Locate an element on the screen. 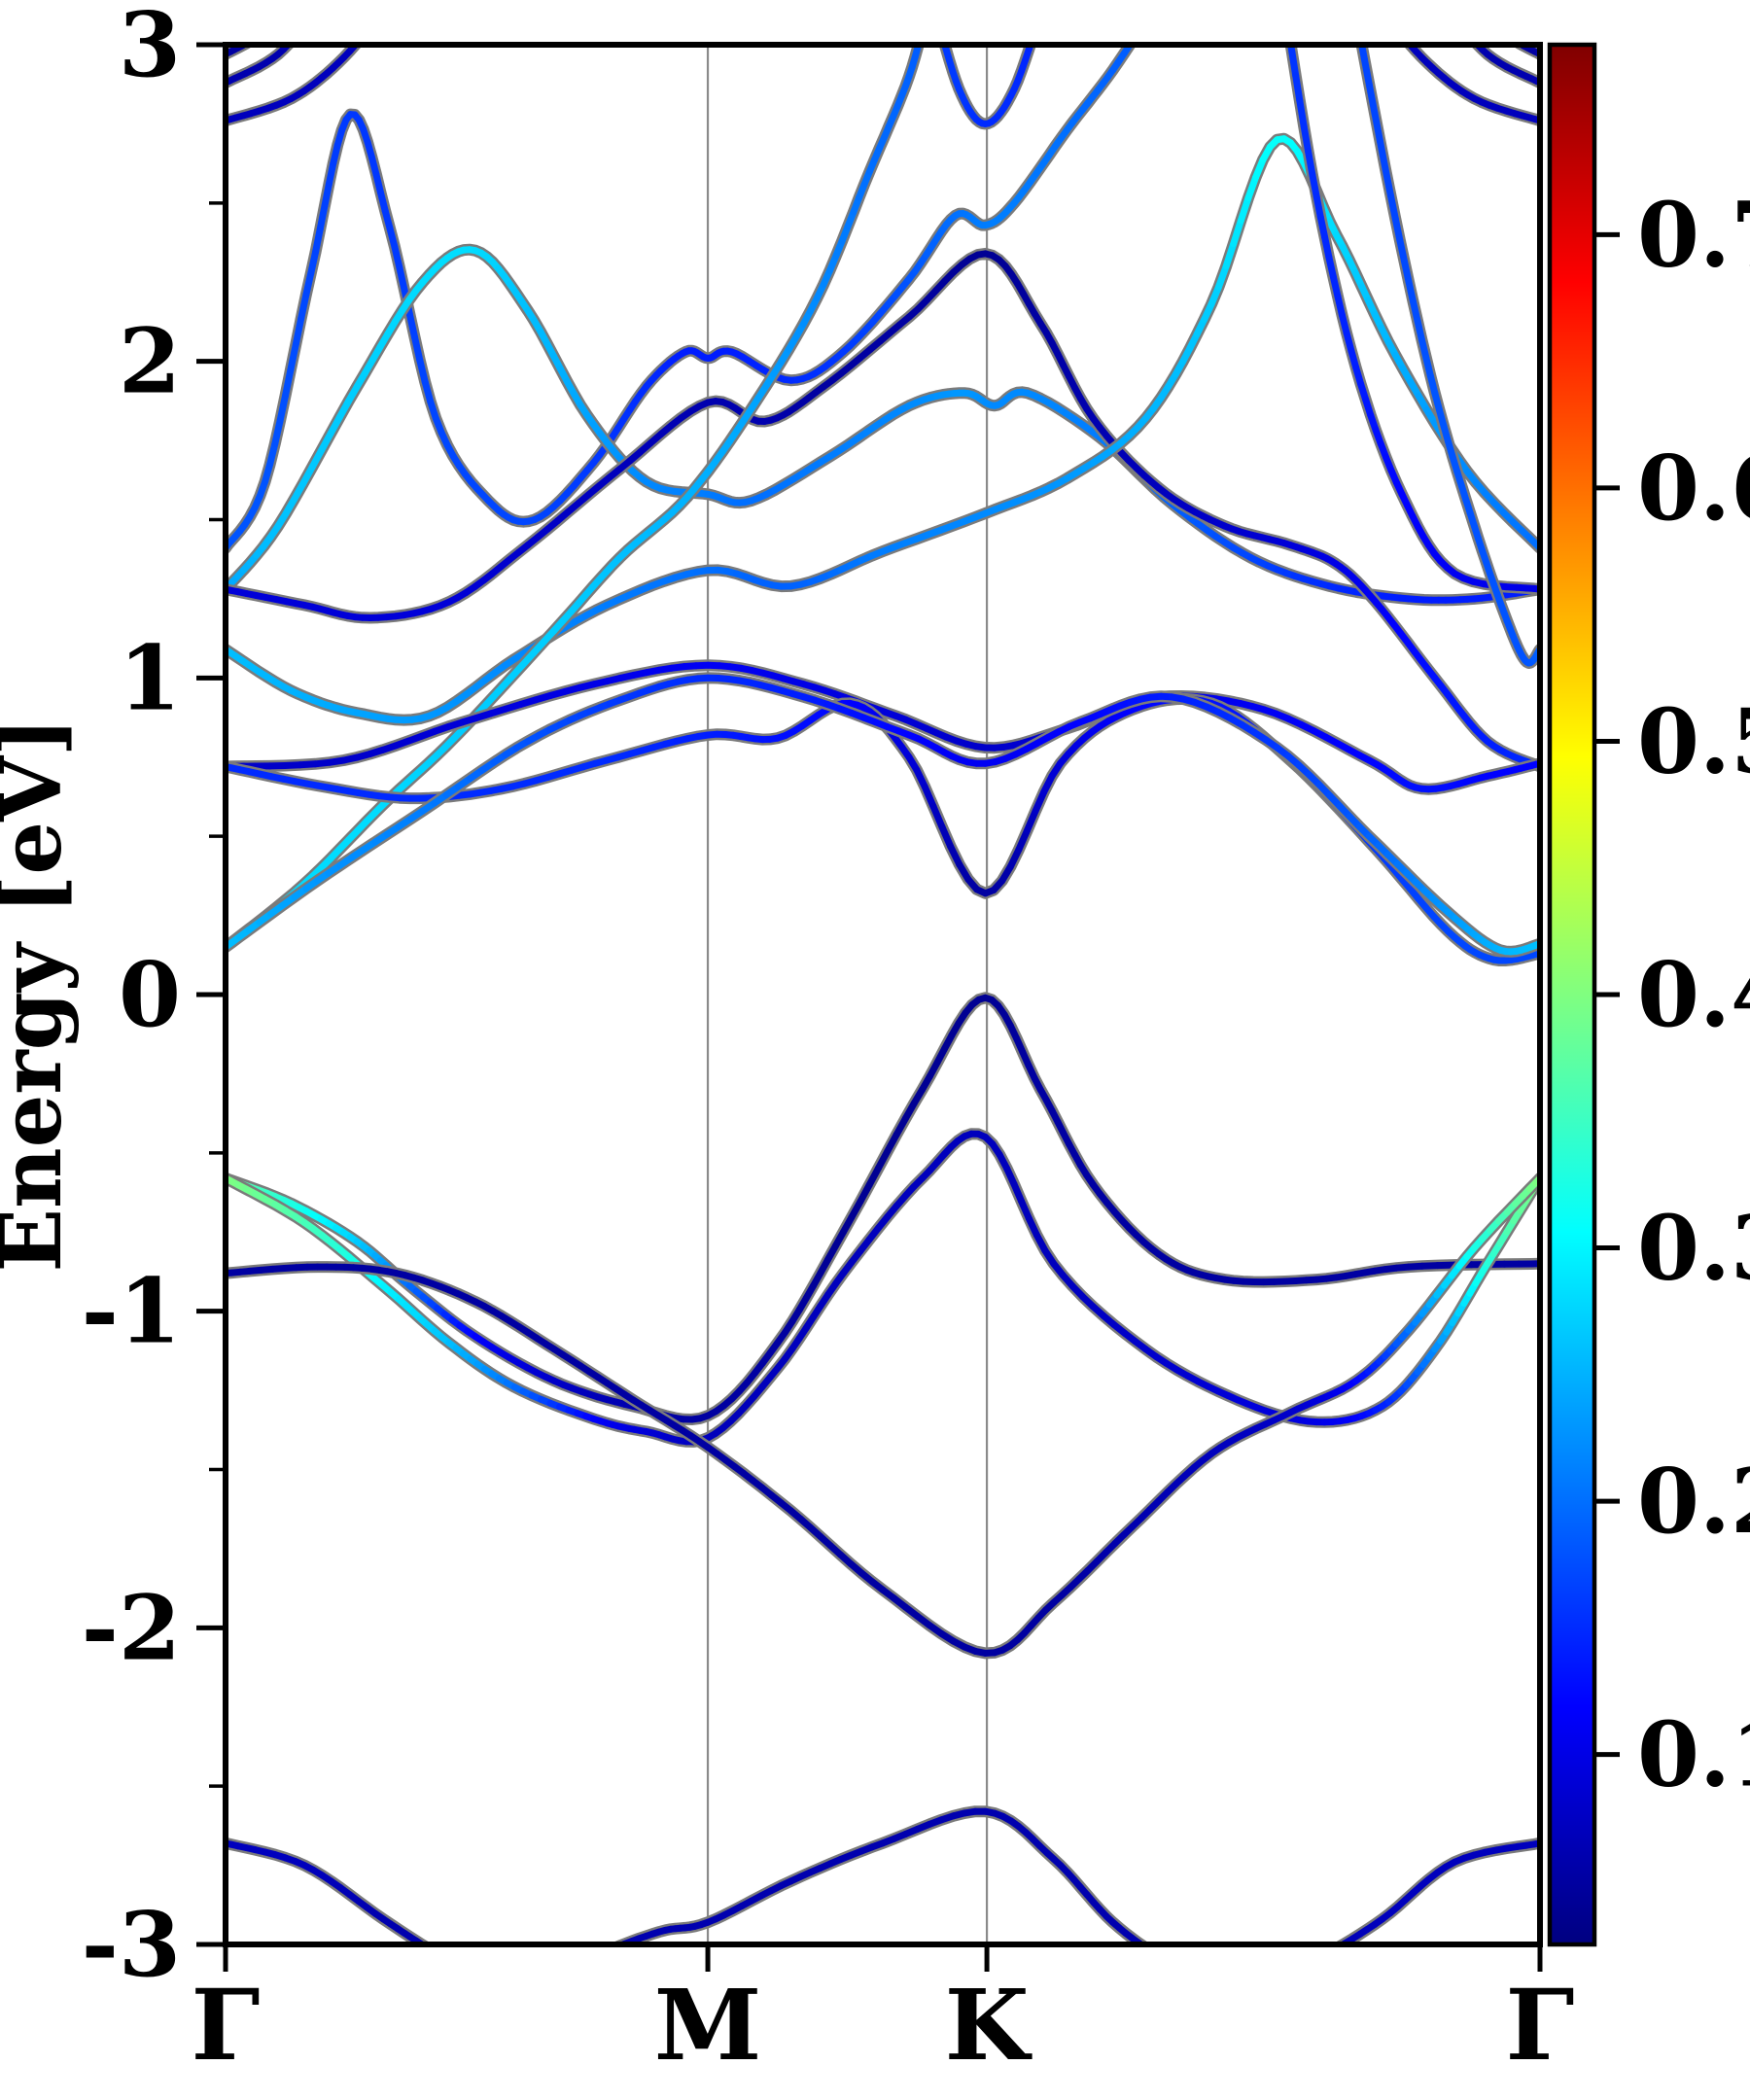  colorbar-tick-label: 0.3 is located at coordinates (1693, 1248).